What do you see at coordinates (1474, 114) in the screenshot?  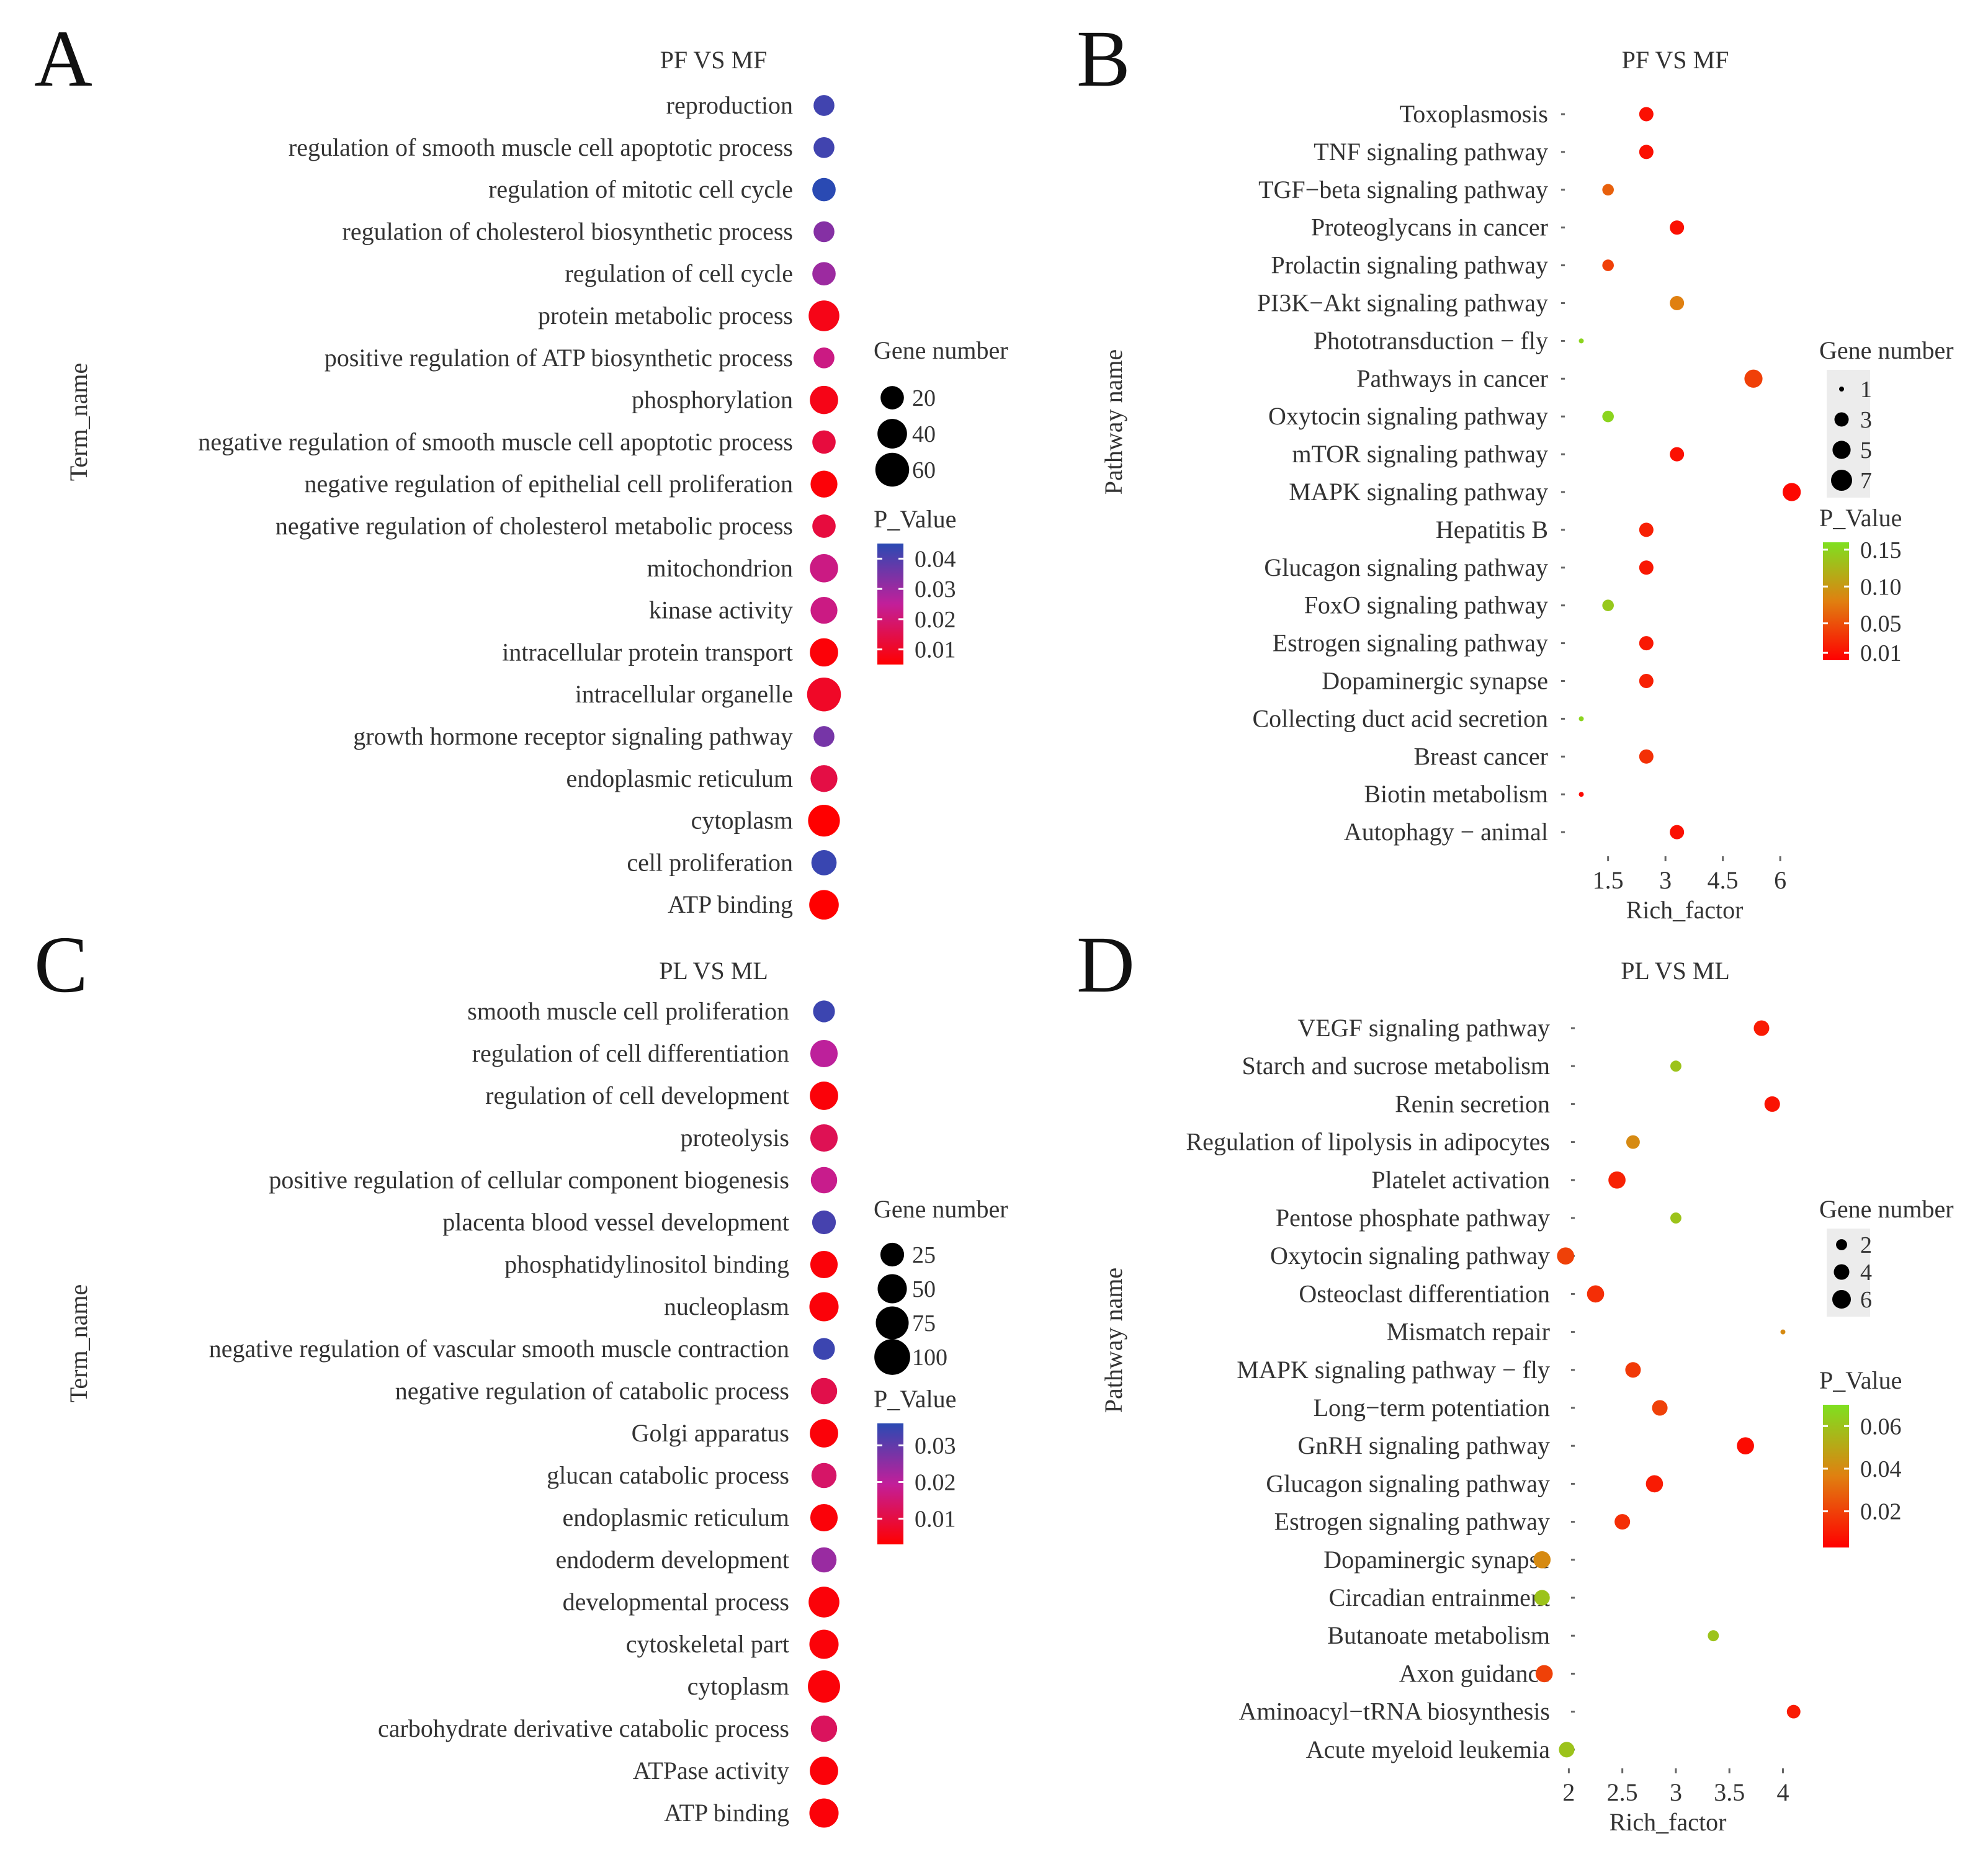 I see `term-label: Toxoplasmosis` at bounding box center [1474, 114].